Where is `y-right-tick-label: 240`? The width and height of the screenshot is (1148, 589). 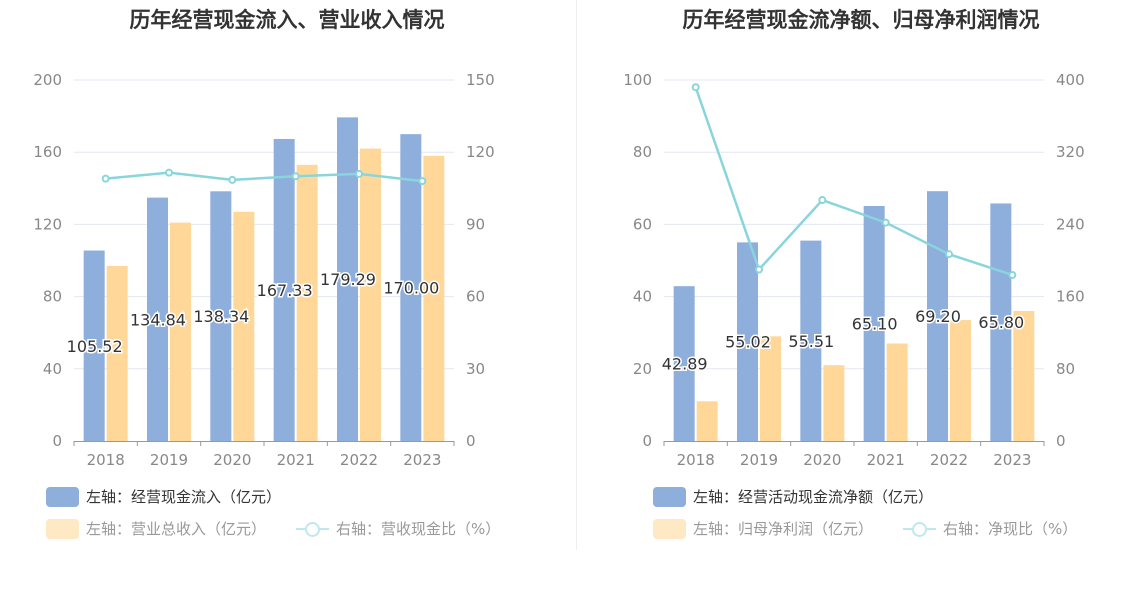
y-right-tick-label: 240 is located at coordinates (1070, 224).